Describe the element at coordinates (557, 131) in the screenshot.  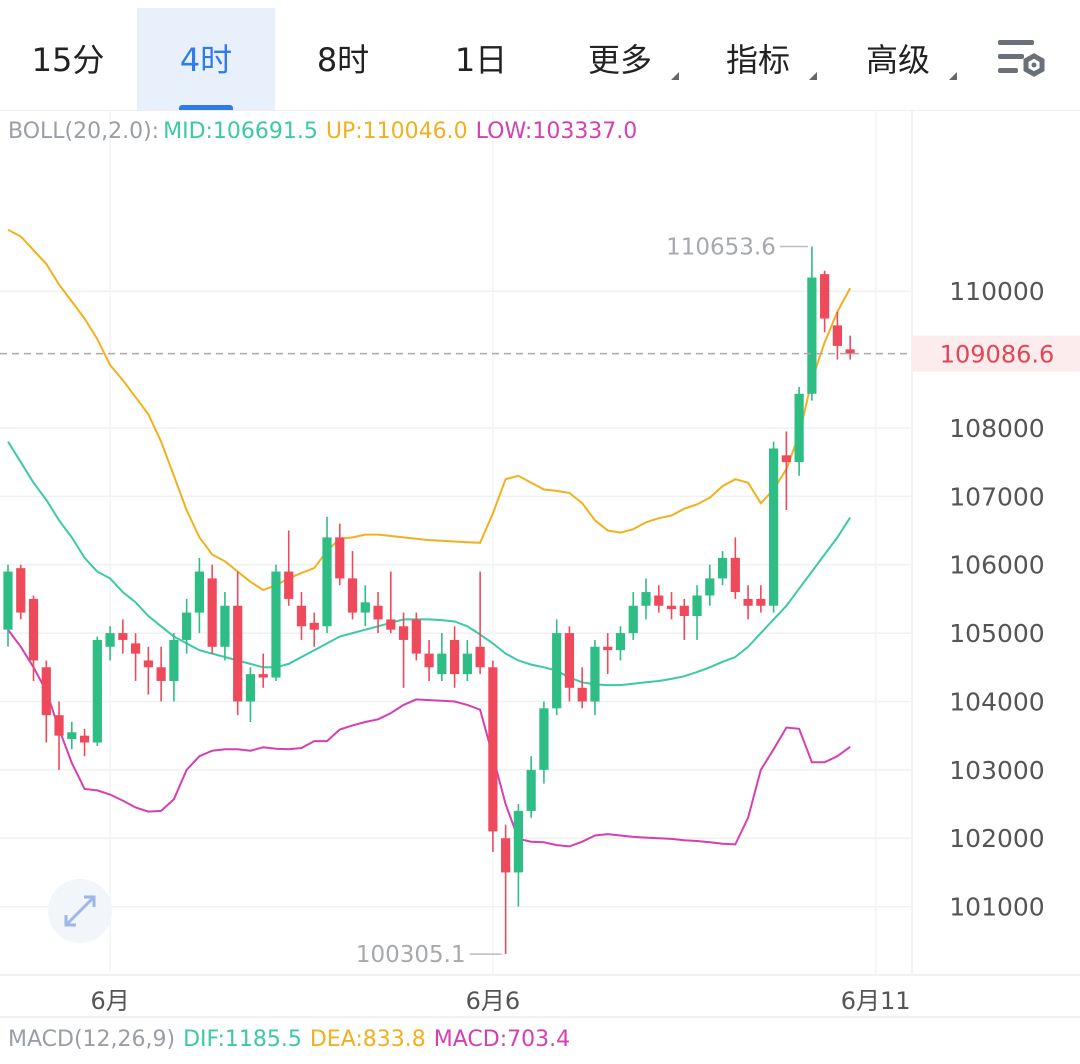
I see `boll-legend: LOW:103337.0` at that location.